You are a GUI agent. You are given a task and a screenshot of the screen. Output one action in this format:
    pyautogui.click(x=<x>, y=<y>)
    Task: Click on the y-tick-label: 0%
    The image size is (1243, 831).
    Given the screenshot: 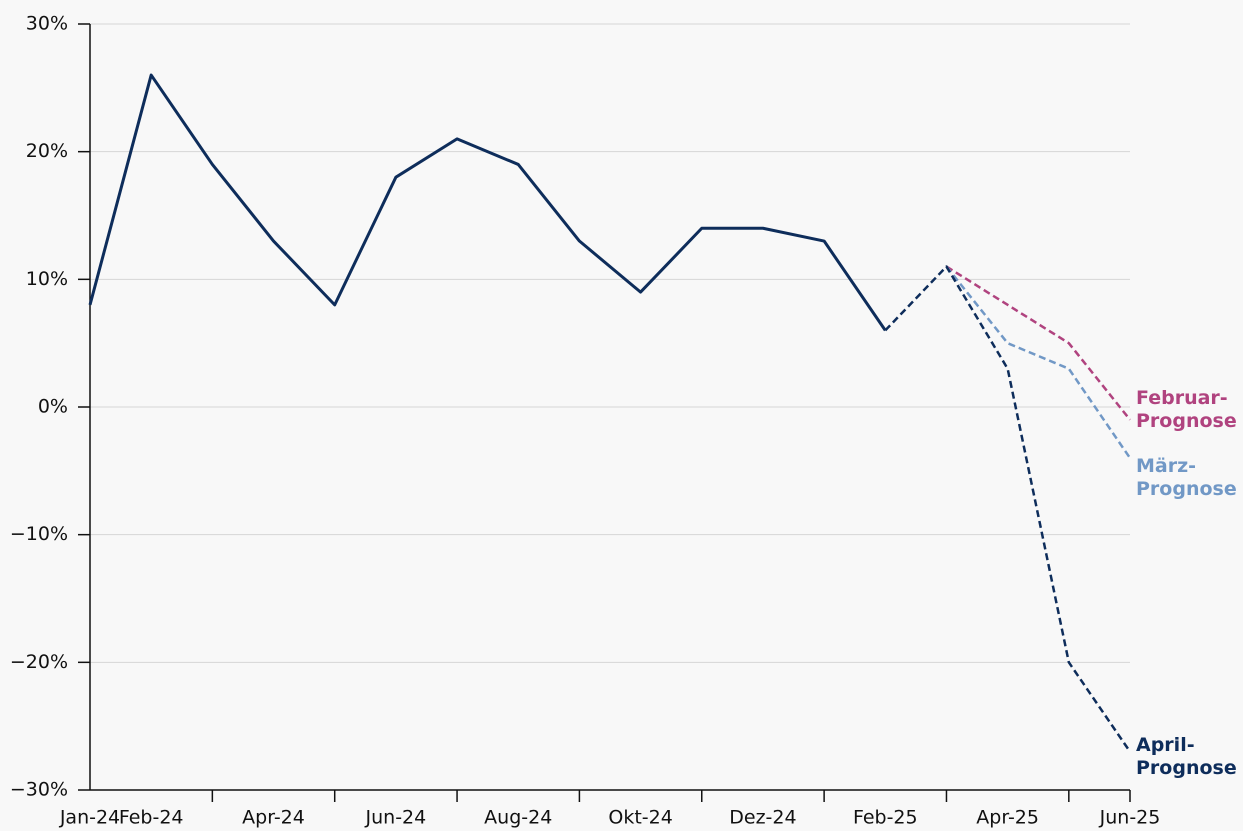 What is the action you would take?
    pyautogui.click(x=53, y=407)
    